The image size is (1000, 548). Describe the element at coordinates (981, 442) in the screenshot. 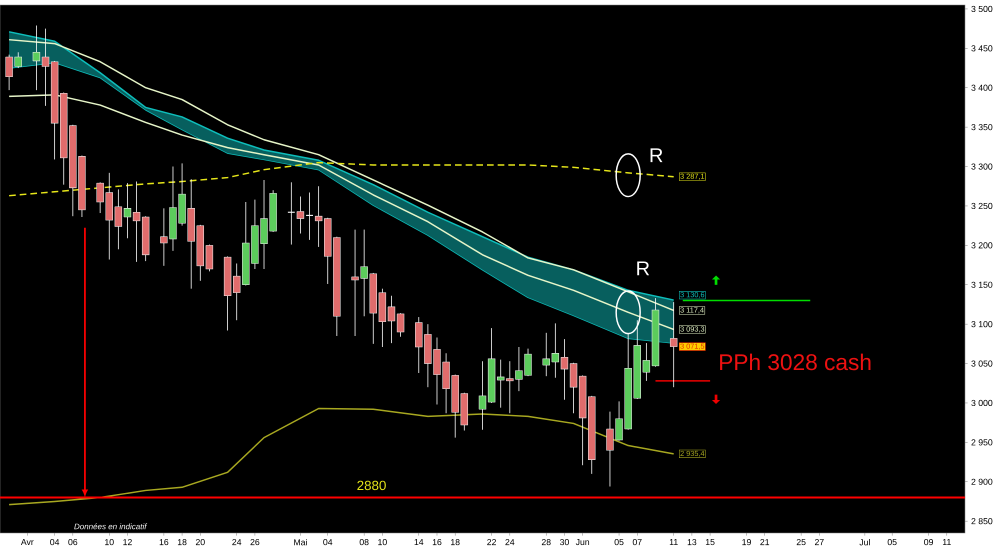

I see `y-tick-label: 2 950` at that location.